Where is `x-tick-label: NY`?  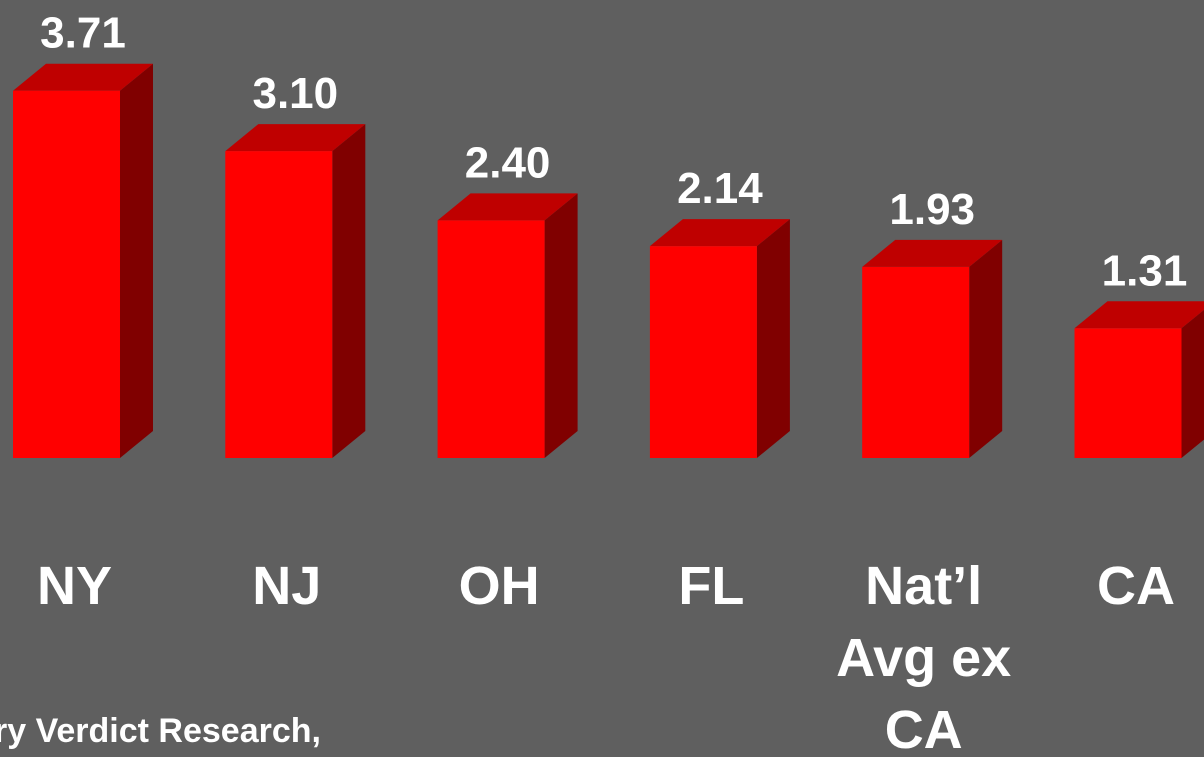 x-tick-label: NY is located at coordinates (74, 586).